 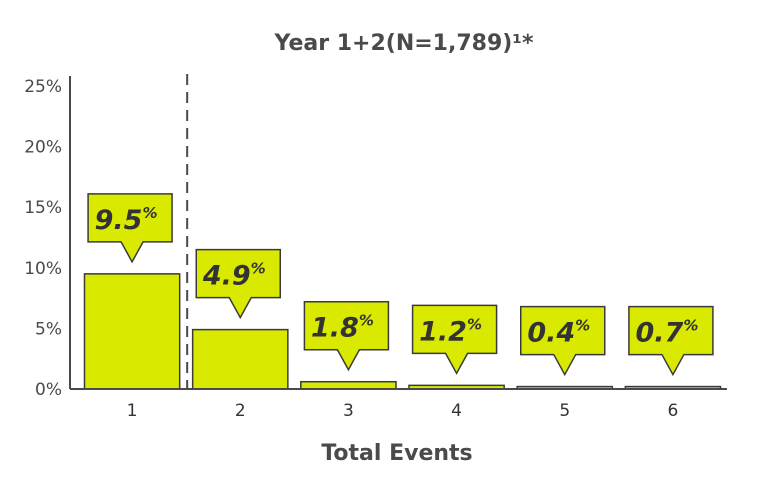 I want to click on x-axis-label: Total Events, so click(x=396, y=453).